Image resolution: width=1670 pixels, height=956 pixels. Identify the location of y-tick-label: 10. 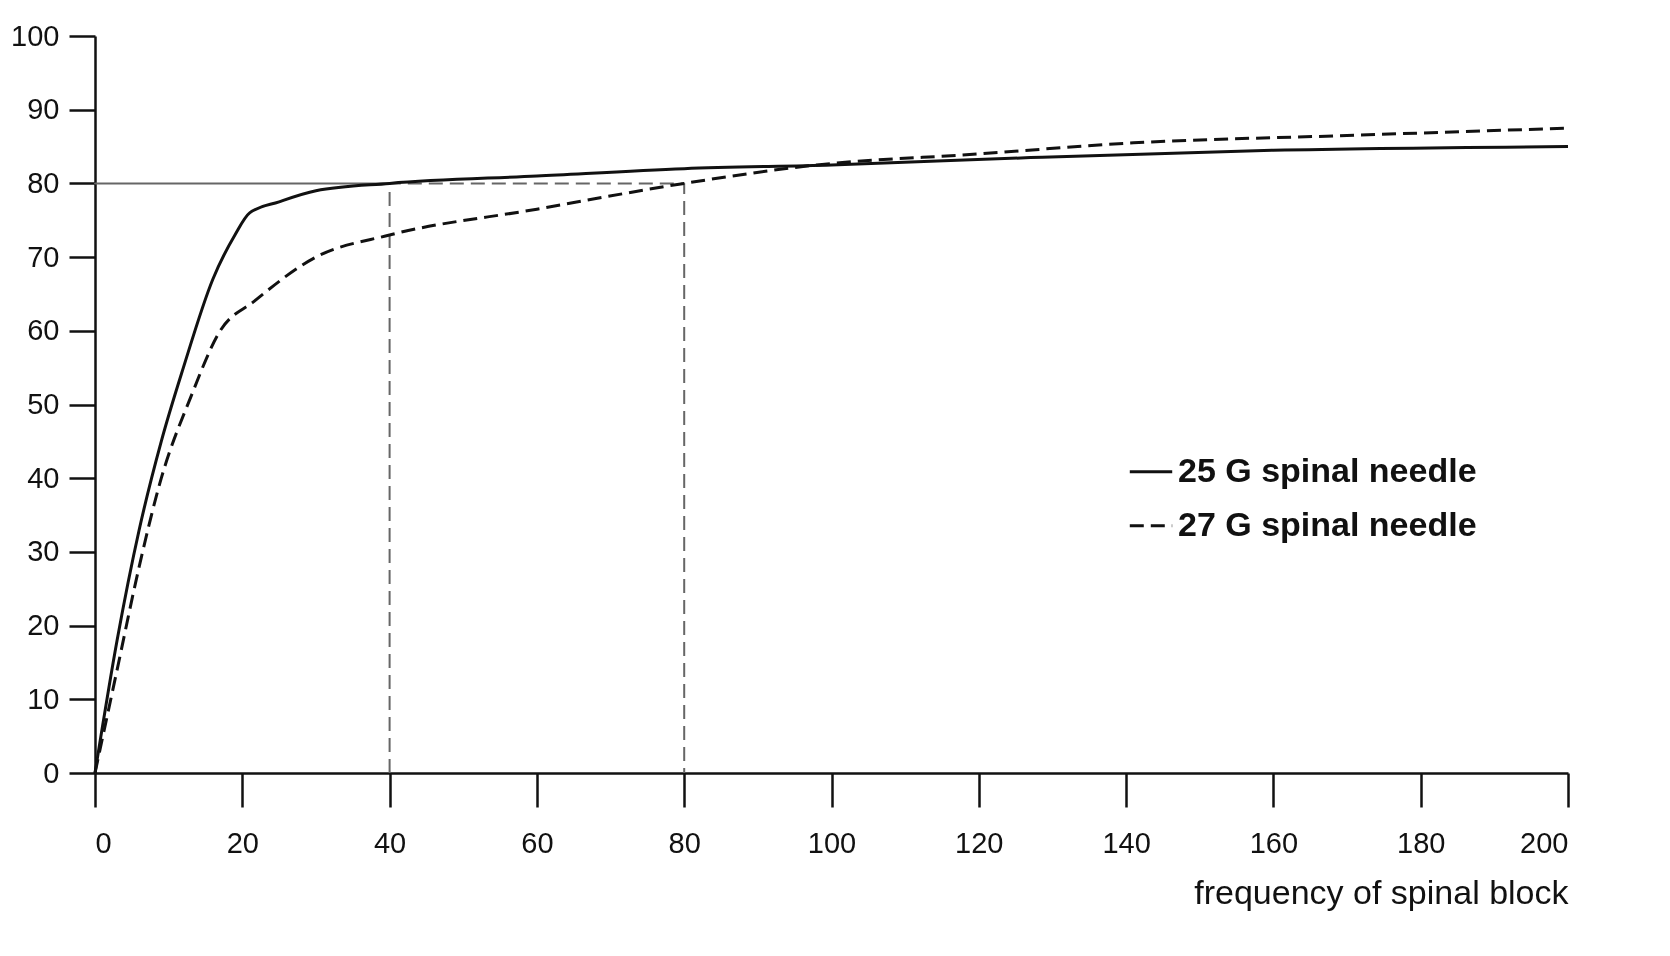
(43, 698).